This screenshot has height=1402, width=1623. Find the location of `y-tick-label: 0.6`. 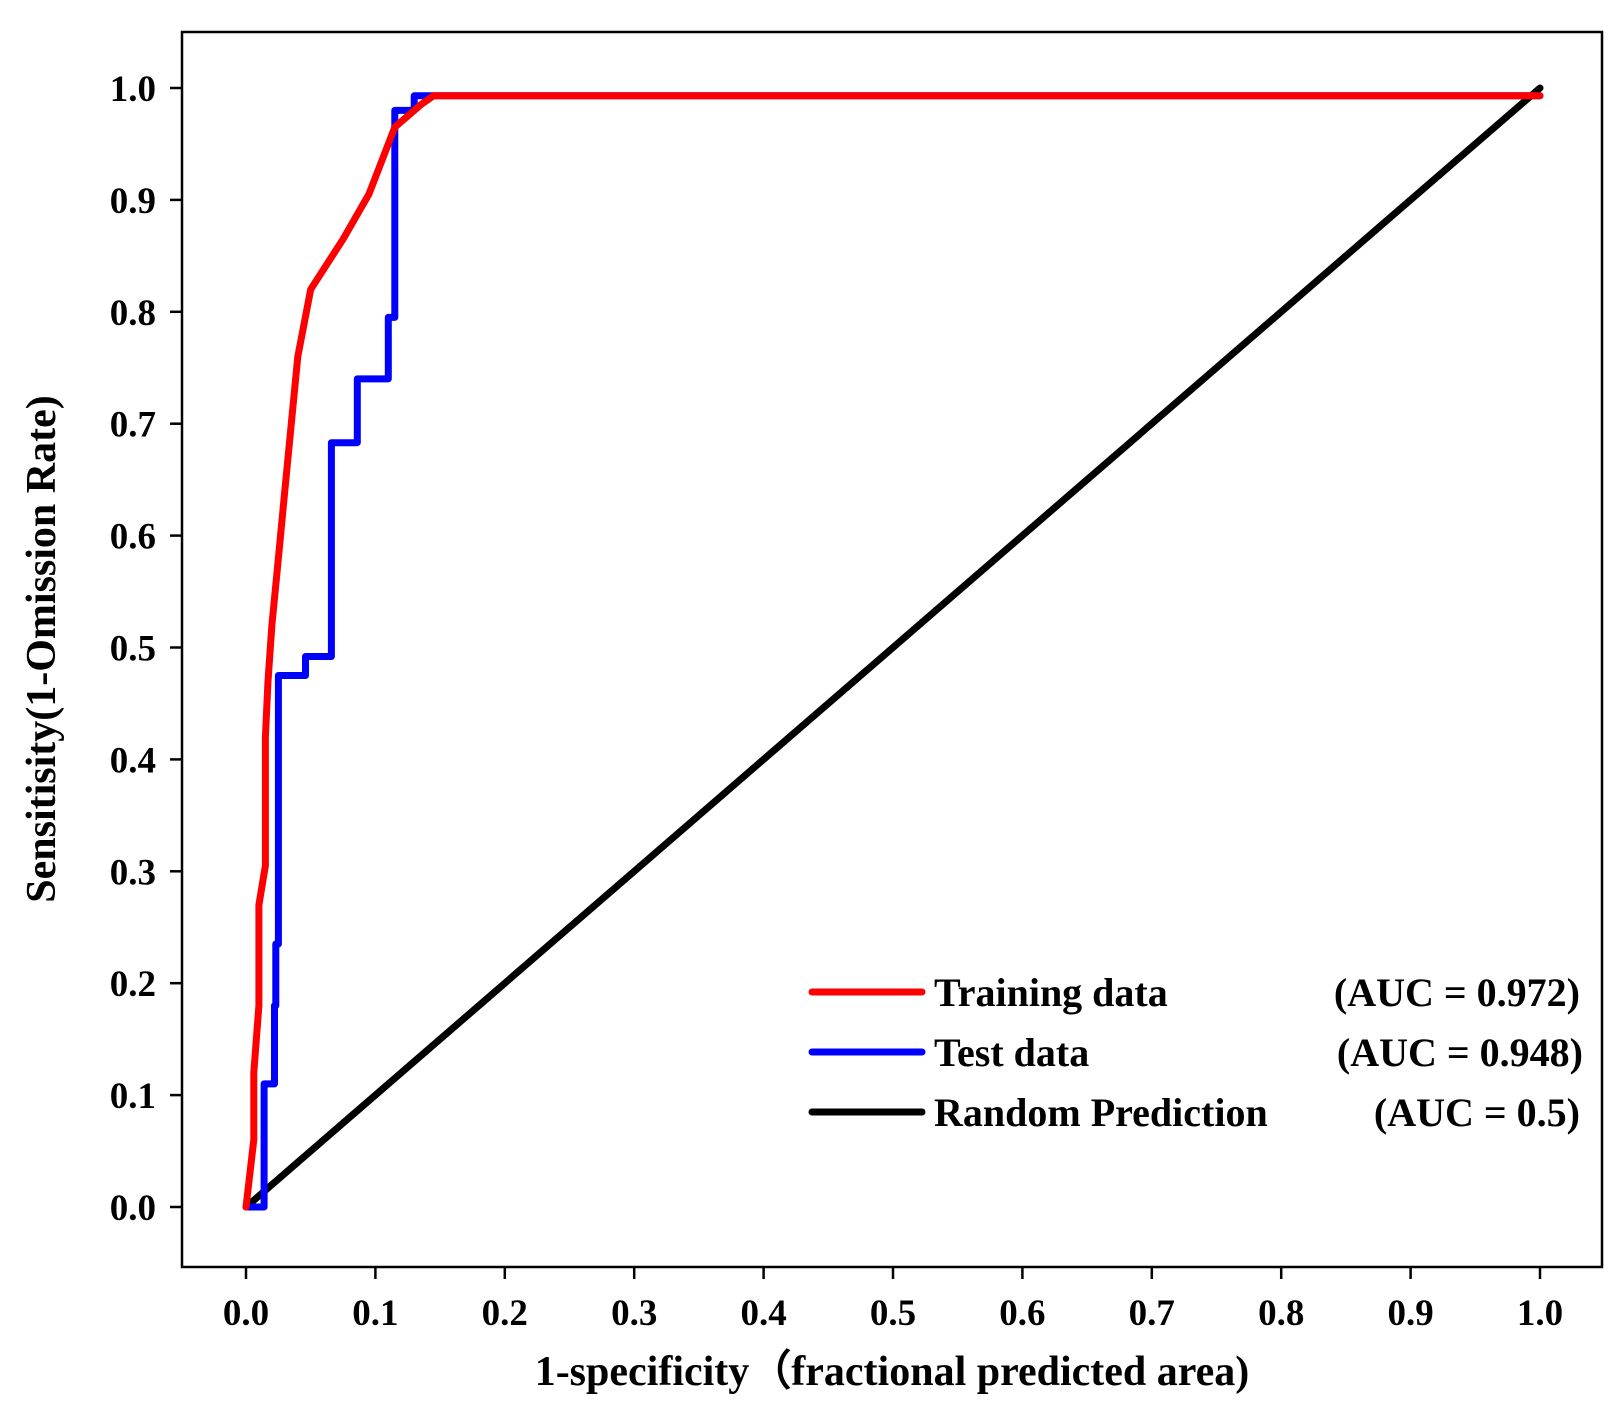

y-tick-label: 0.6 is located at coordinates (133, 537).